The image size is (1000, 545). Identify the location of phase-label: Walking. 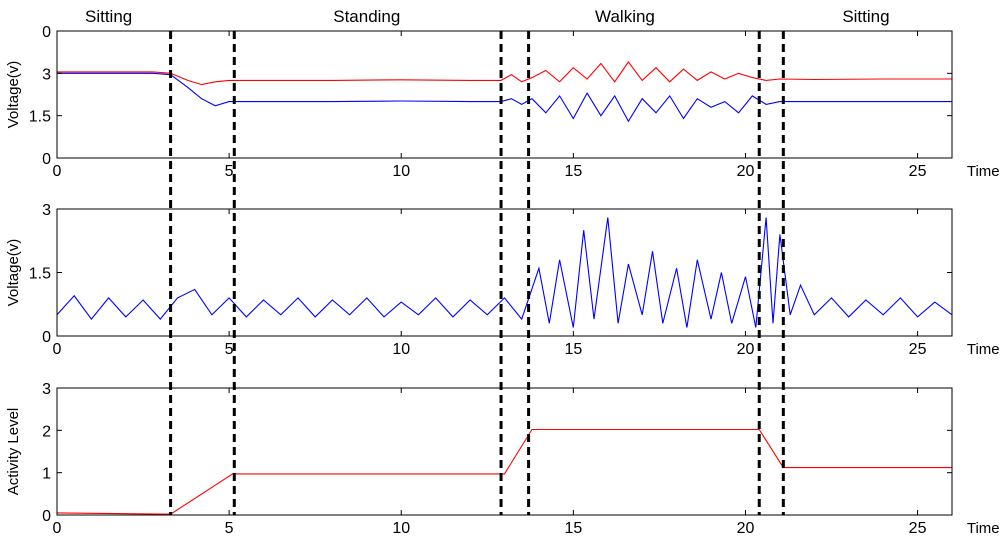
(625, 16).